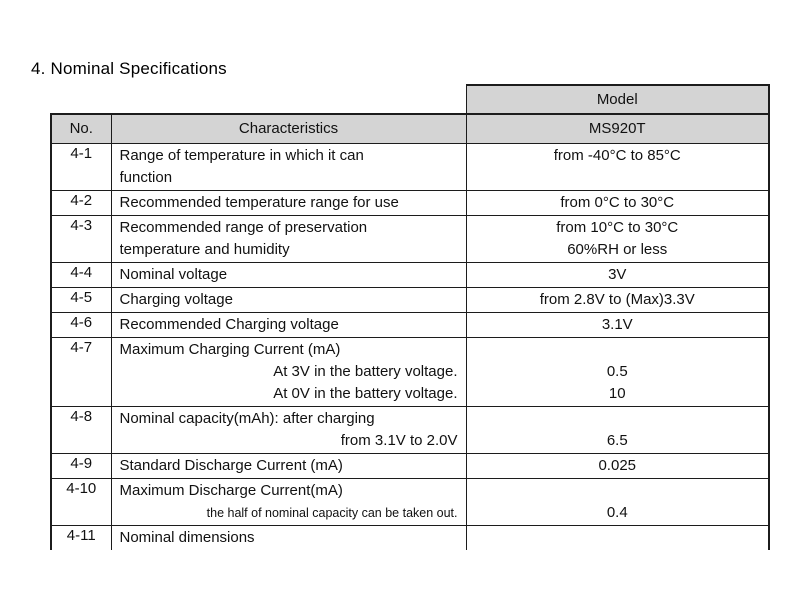  Describe the element at coordinates (288, 537) in the screenshot. I see `row-characteristic: Nominal dimensions` at that location.